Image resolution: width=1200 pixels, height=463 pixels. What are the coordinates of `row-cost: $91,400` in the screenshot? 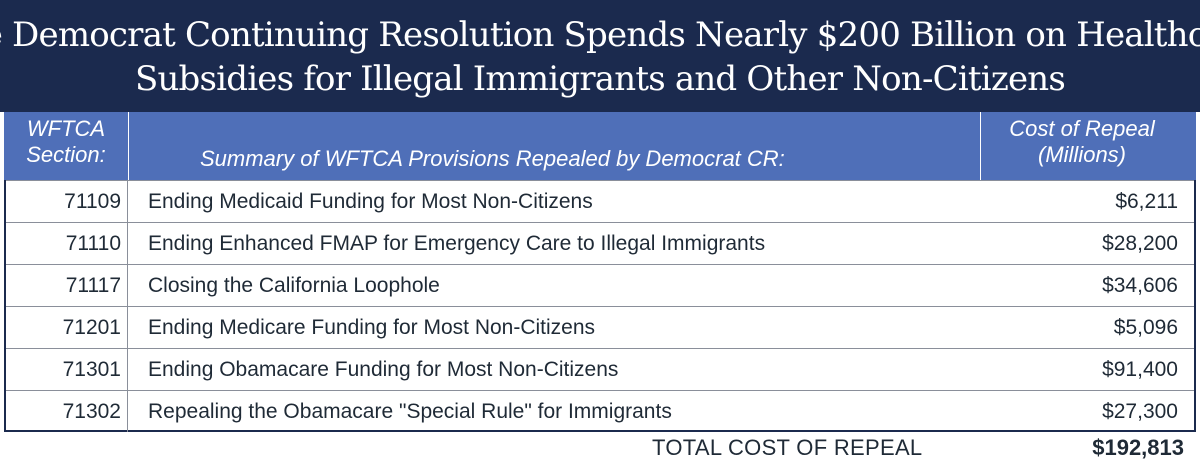 It's located at (1140, 369).